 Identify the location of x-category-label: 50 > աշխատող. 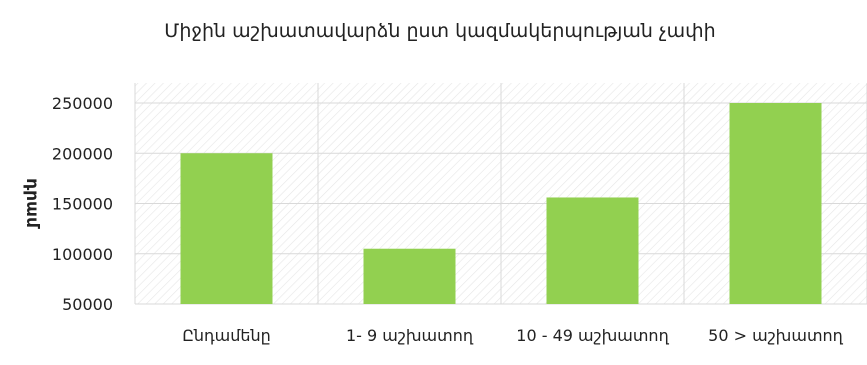
(775, 335).